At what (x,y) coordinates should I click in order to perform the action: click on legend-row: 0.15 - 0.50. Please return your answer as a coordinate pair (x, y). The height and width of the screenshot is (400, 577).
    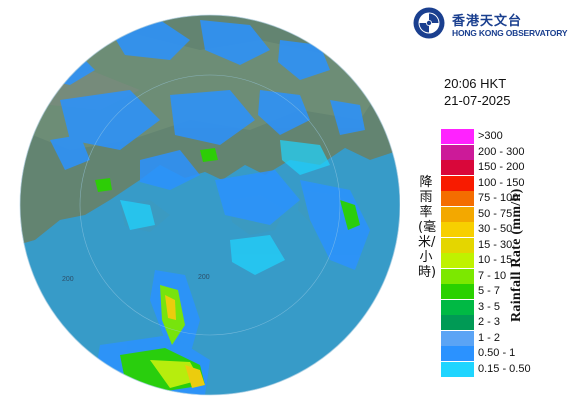
    Looking at the image, I should click on (508, 369).